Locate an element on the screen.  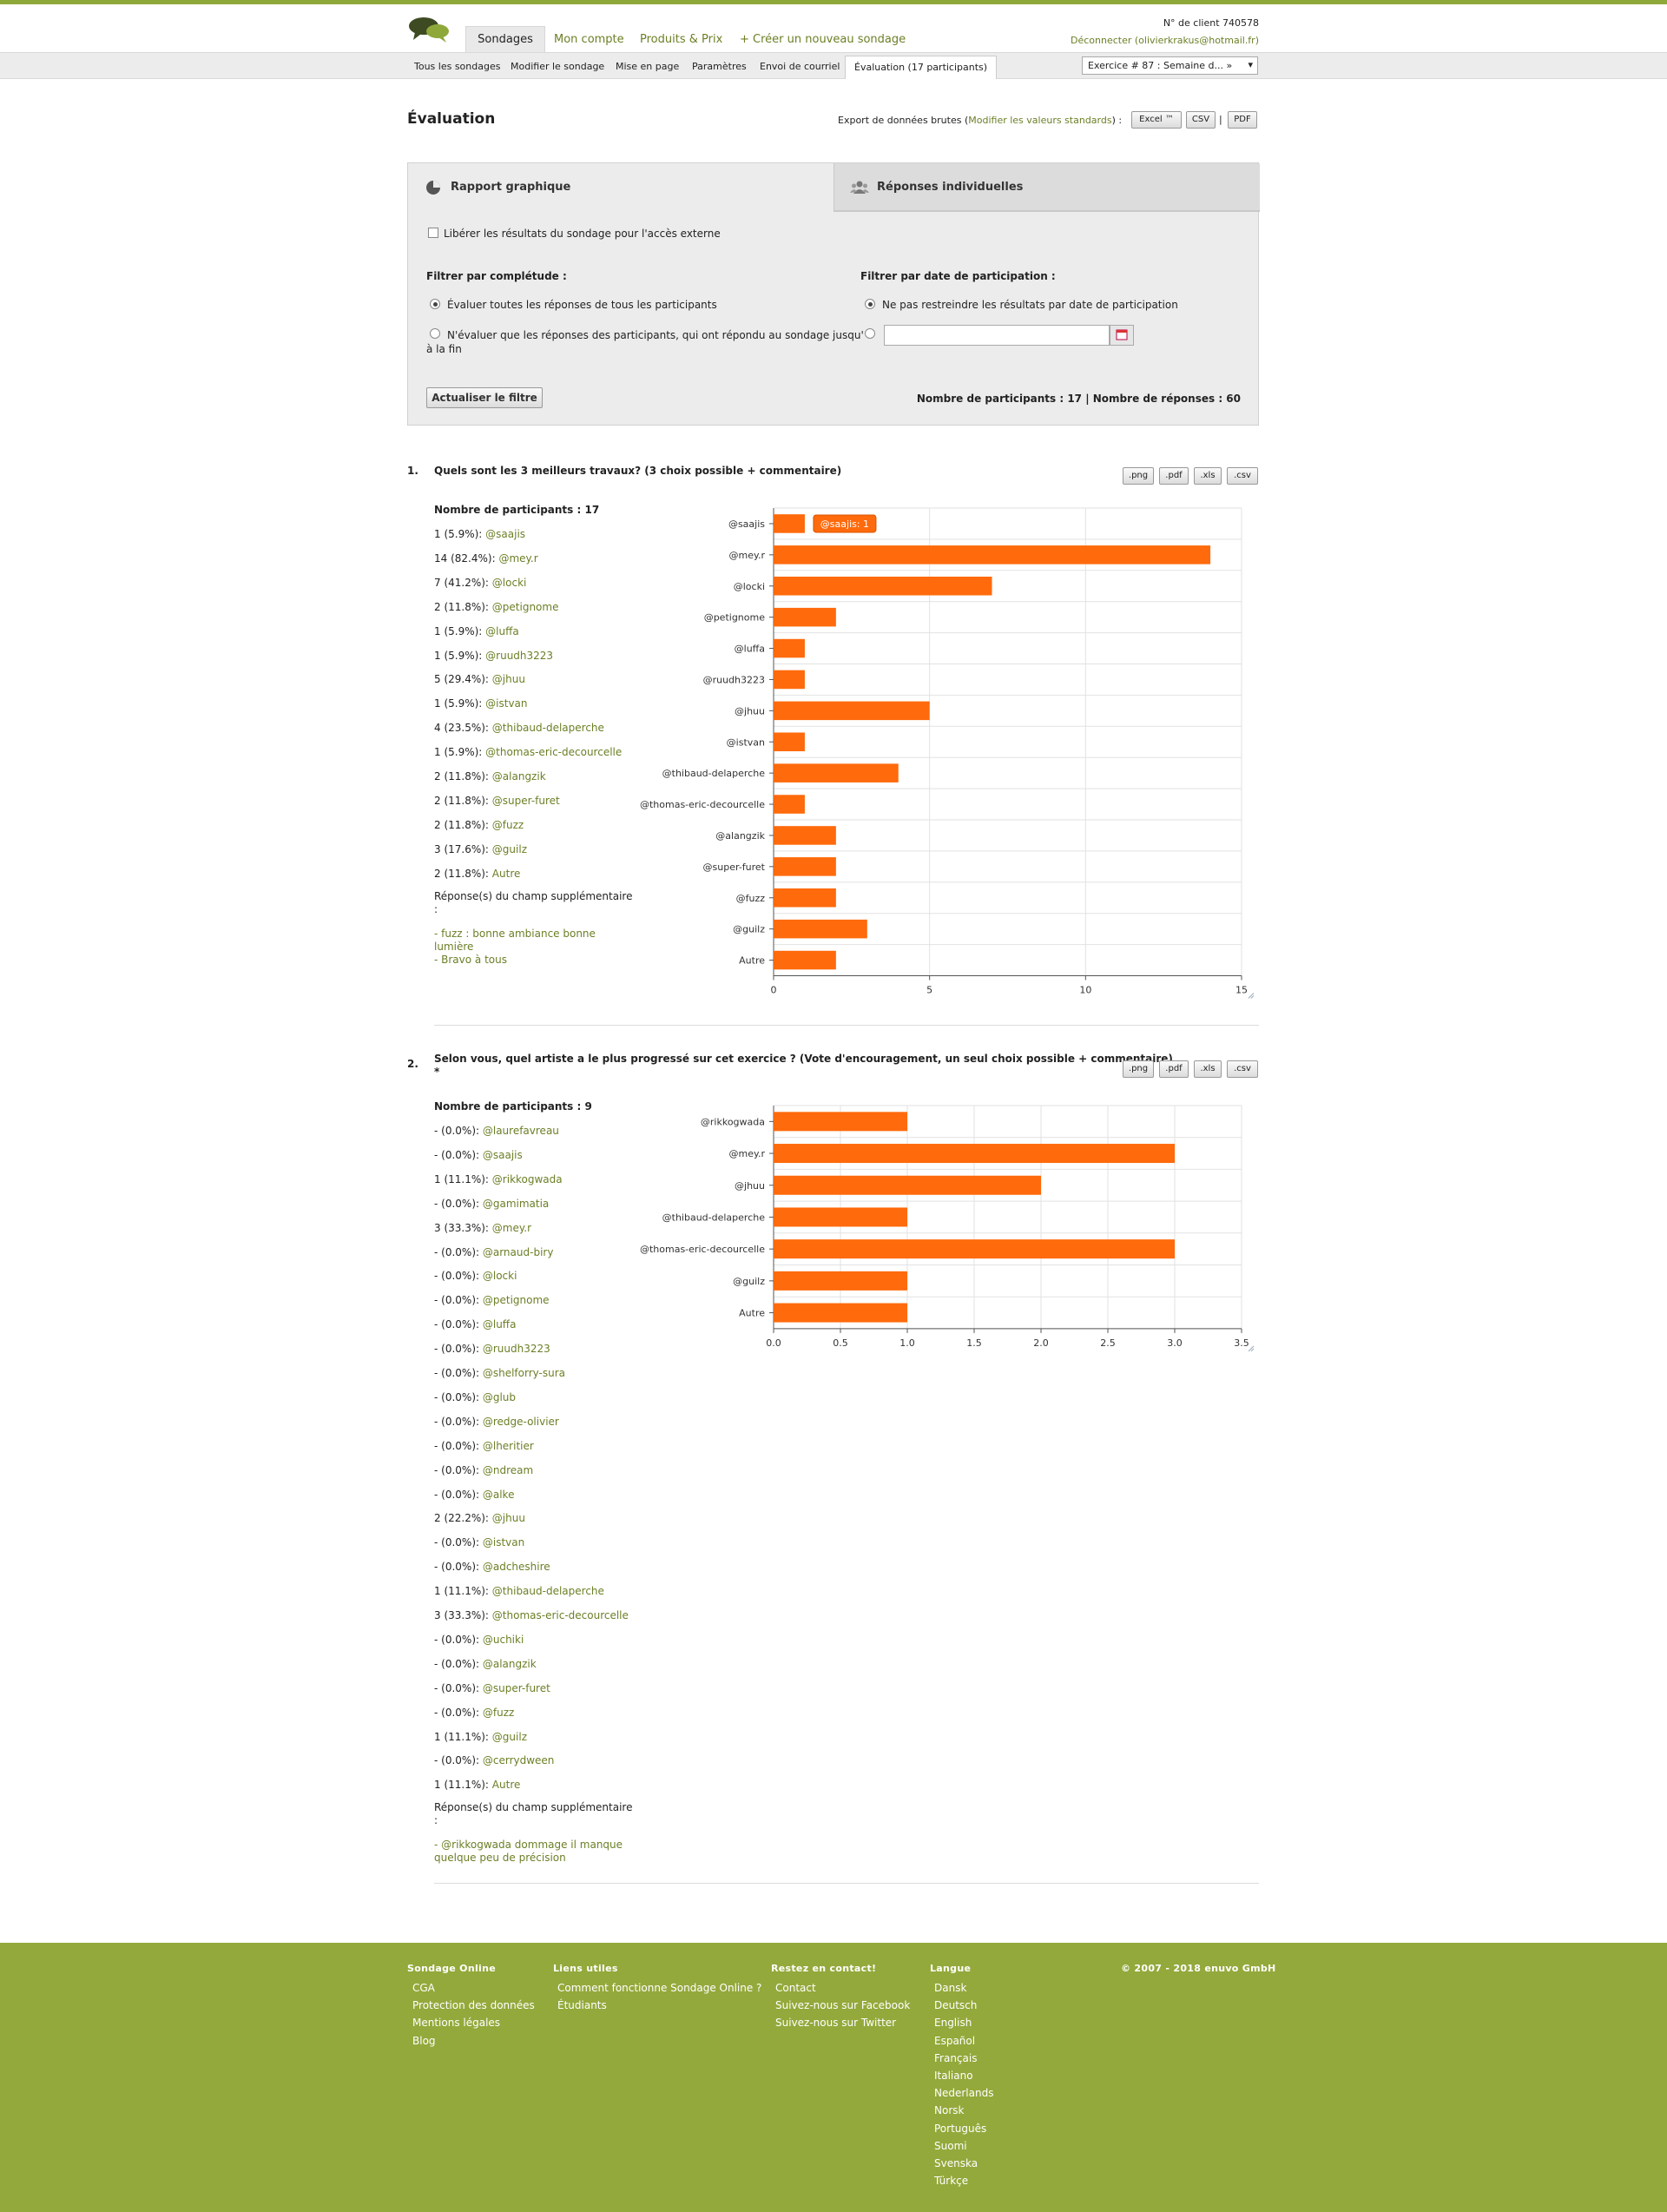
subnav-email: Envoi de courriel is located at coordinates (800, 66).